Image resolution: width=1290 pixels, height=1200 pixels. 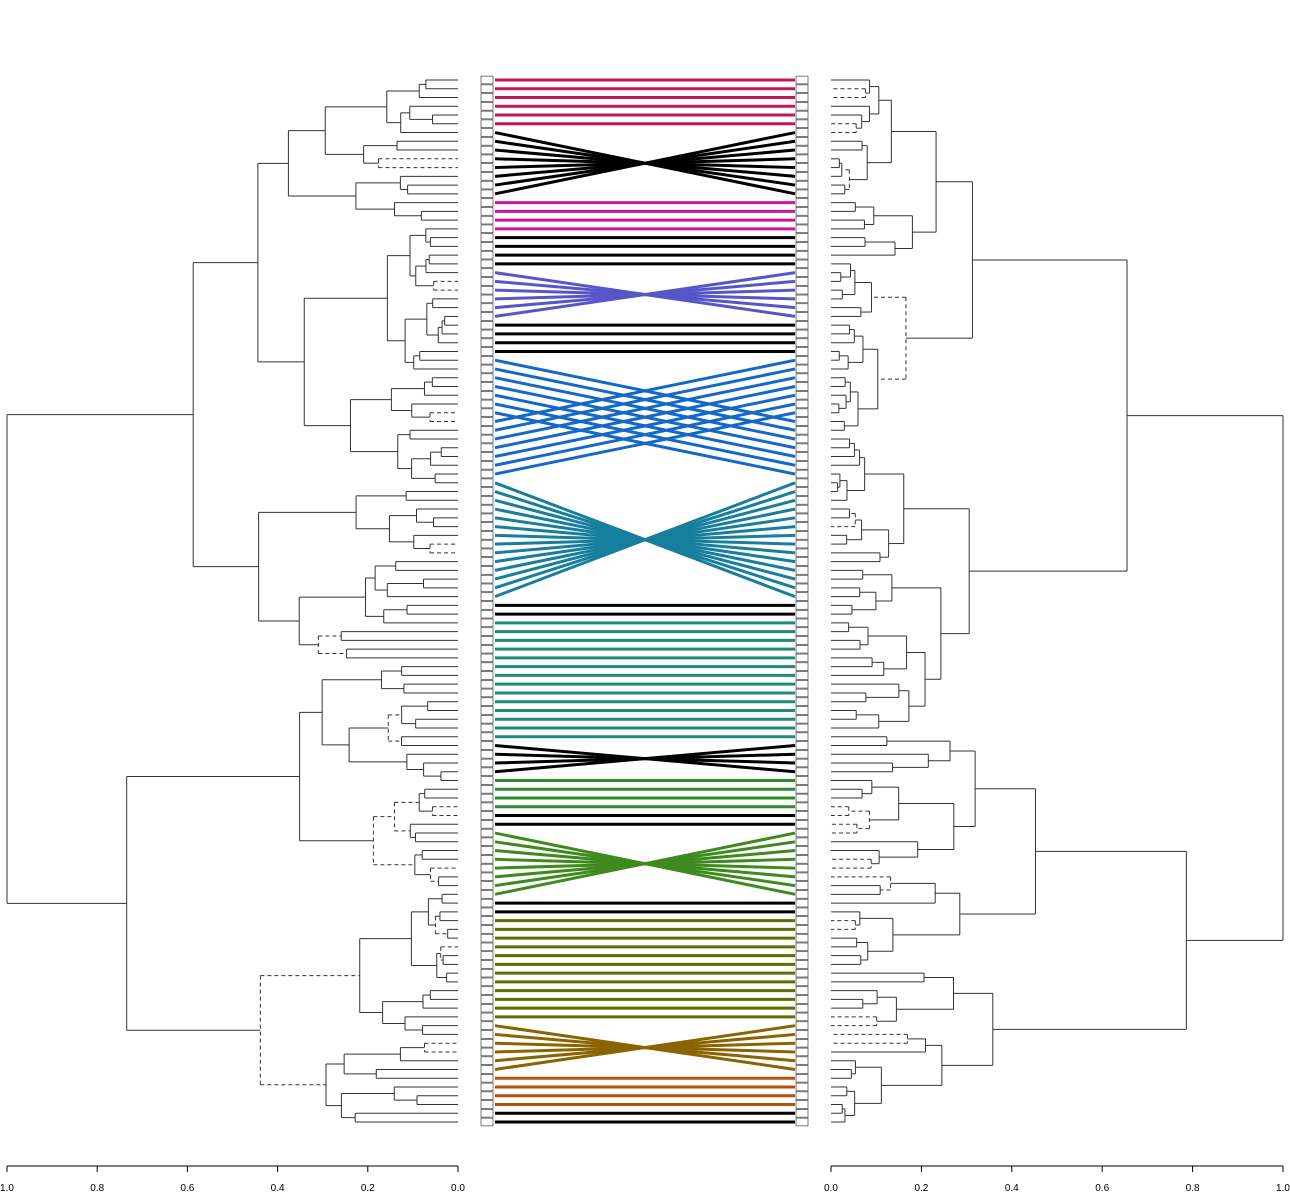 What do you see at coordinates (1283, 1188) in the screenshot?
I see `right-axis-tick-label-5: 1.0` at bounding box center [1283, 1188].